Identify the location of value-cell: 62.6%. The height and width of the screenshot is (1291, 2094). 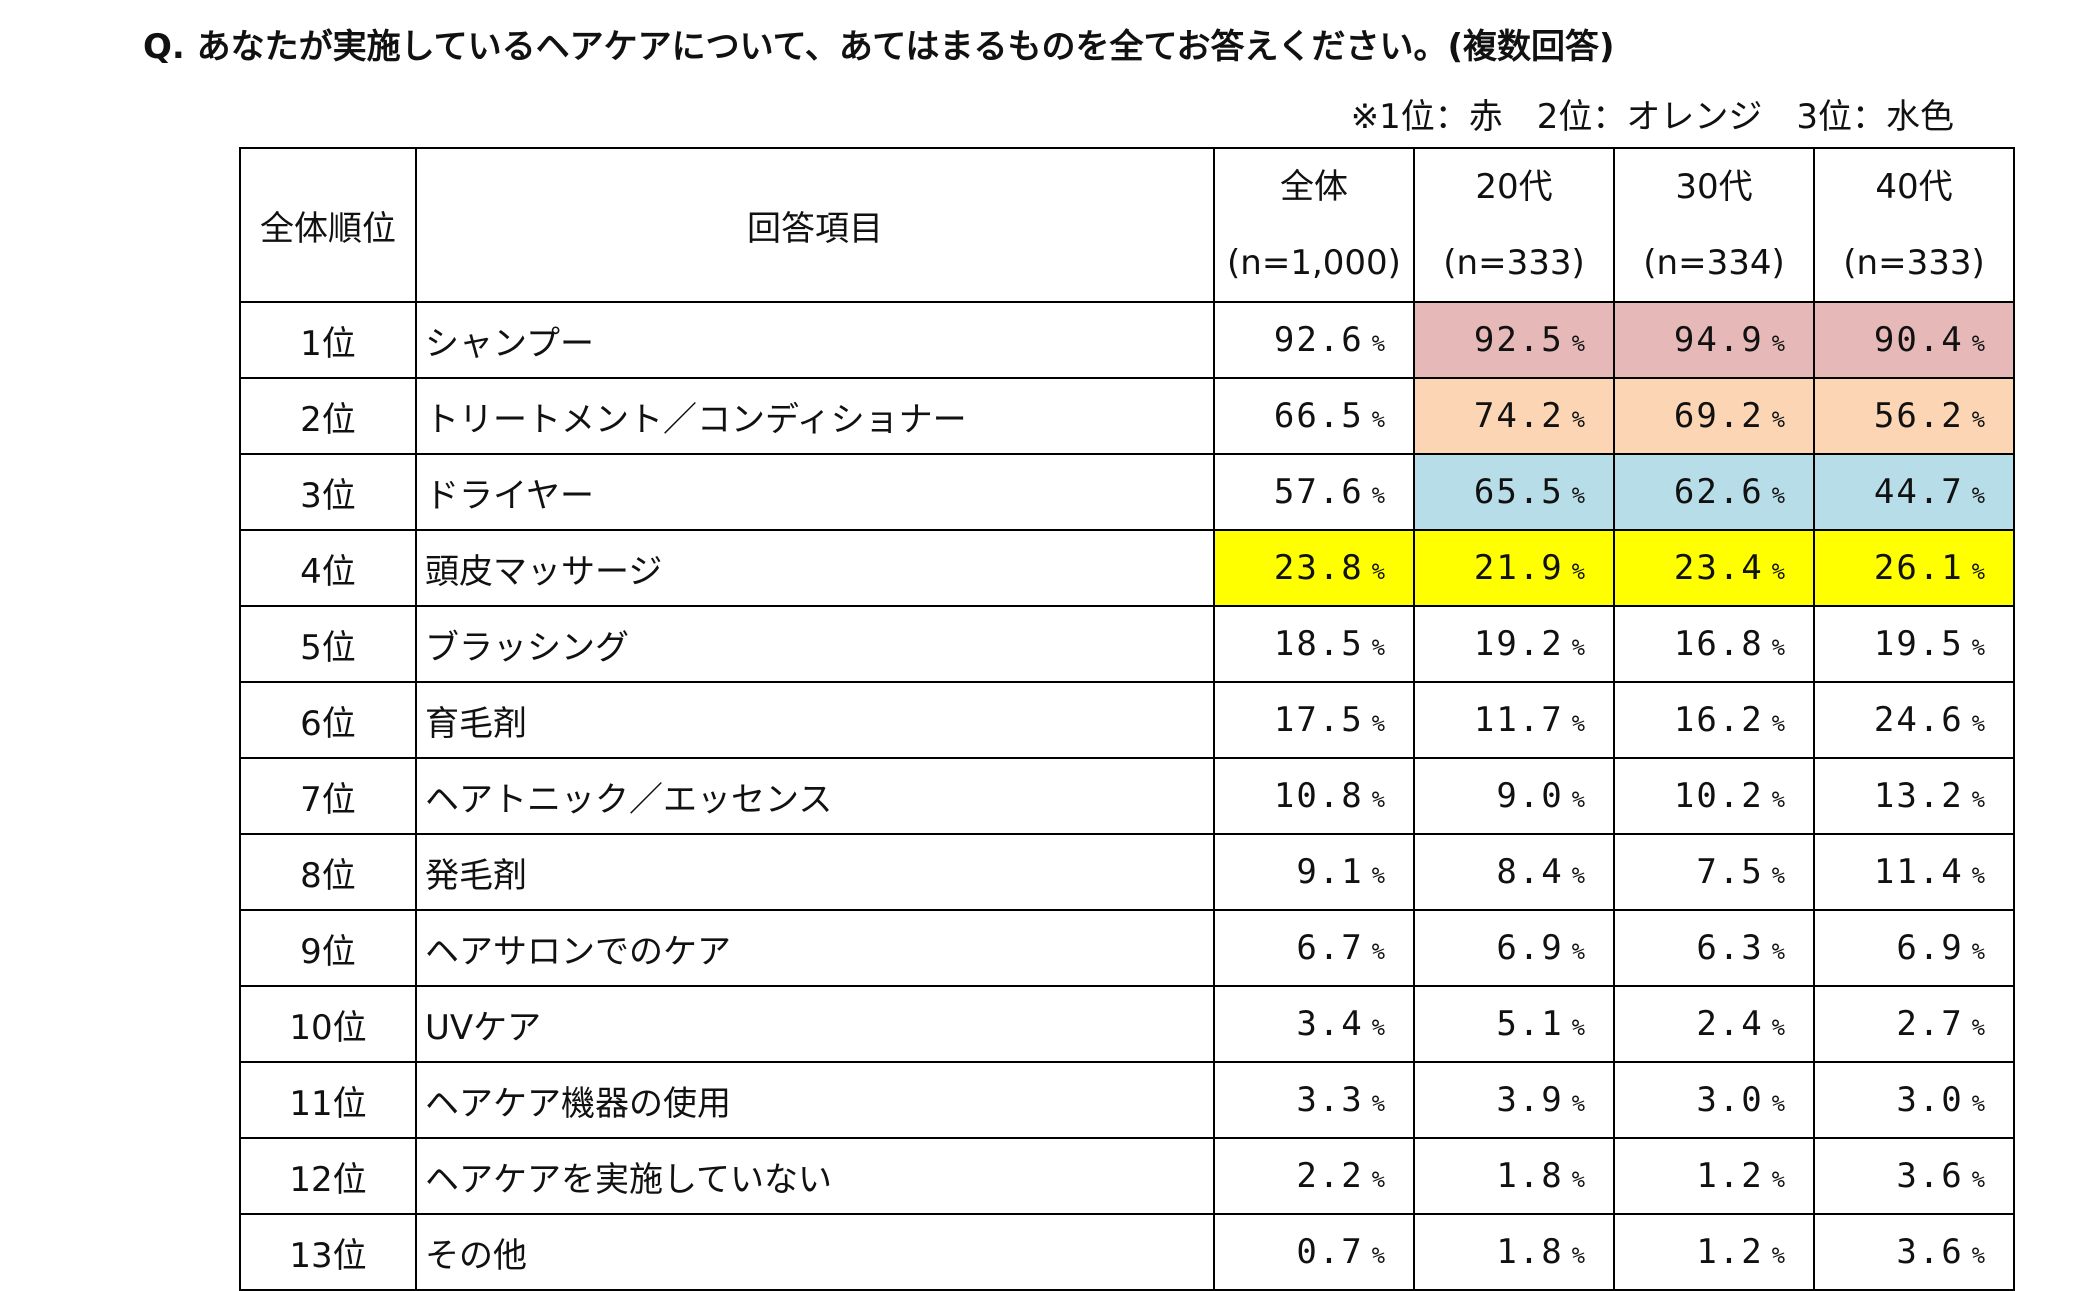
(1714, 492).